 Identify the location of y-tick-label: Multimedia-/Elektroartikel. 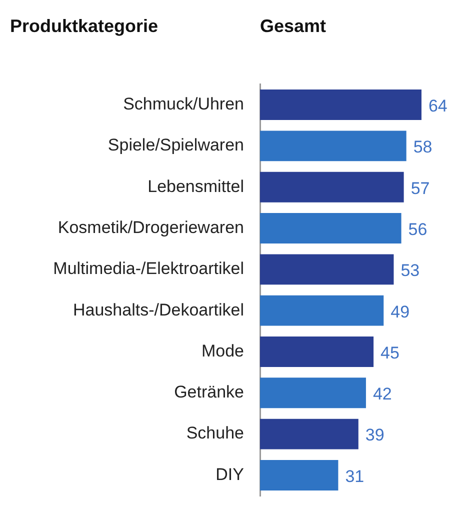
(148, 268).